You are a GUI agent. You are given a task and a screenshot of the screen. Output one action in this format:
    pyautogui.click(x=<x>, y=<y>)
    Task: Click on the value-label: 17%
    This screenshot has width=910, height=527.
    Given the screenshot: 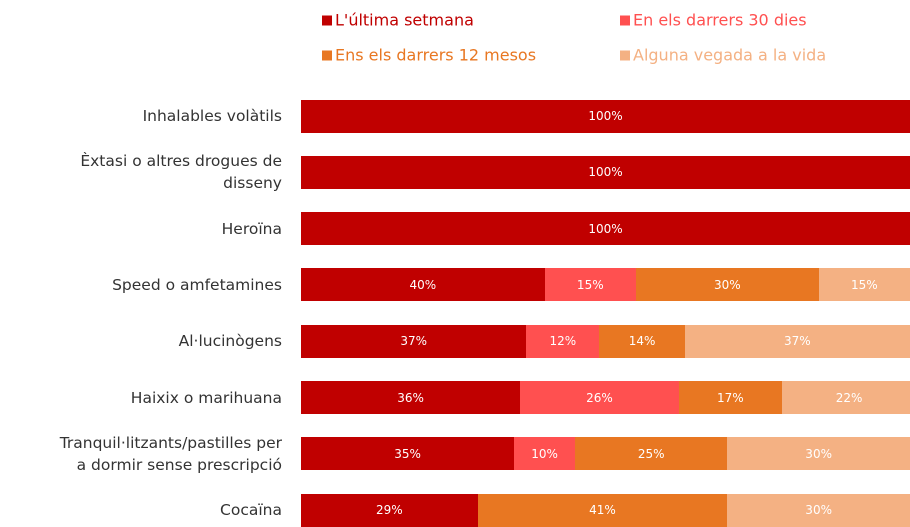 What is the action you would take?
    pyautogui.click(x=730, y=397)
    